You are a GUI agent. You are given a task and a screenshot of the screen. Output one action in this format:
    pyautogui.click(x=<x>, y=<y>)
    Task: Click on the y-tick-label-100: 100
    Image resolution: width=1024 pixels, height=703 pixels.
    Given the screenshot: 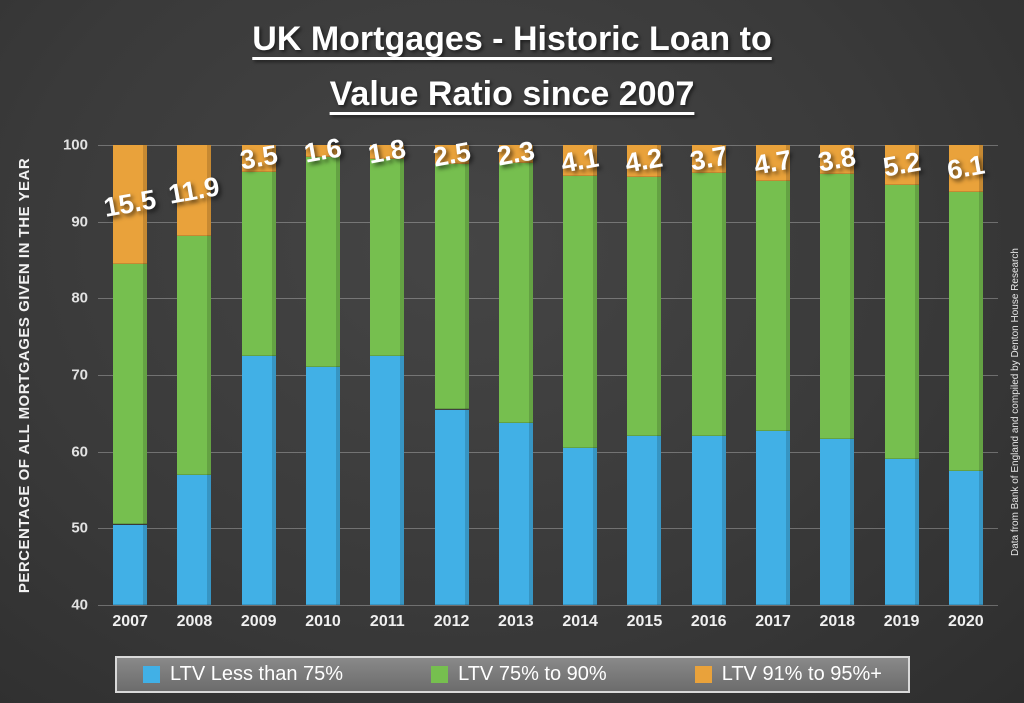 What is the action you would take?
    pyautogui.click(x=75, y=145)
    